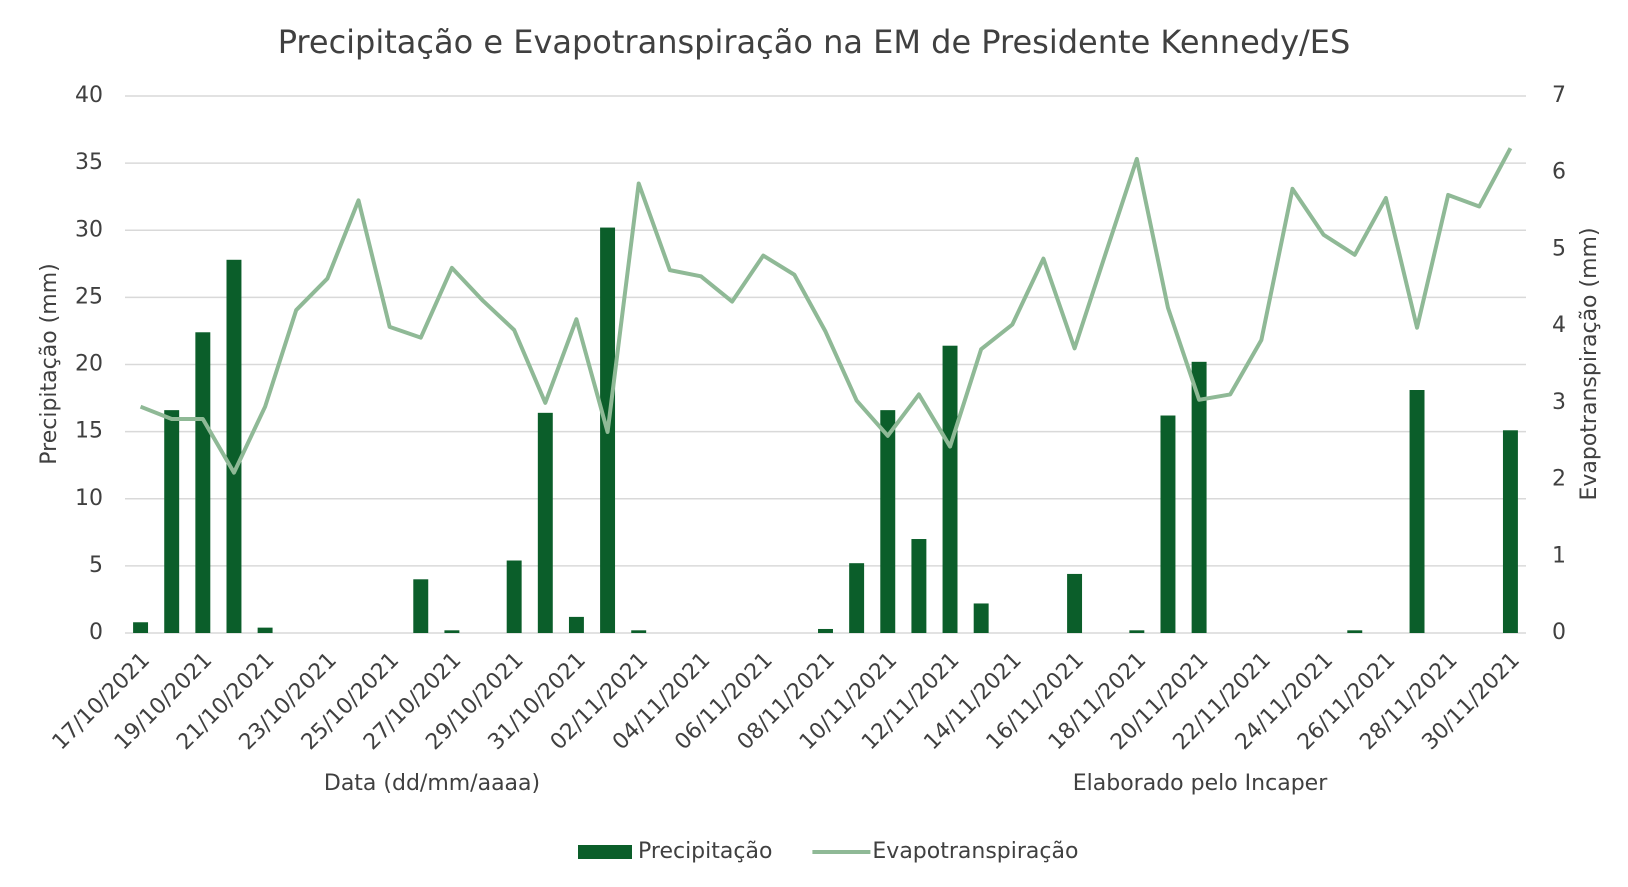 This screenshot has width=1628, height=887. Describe the element at coordinates (89, 498) in the screenshot. I see `y-tick-label: 10` at that location.